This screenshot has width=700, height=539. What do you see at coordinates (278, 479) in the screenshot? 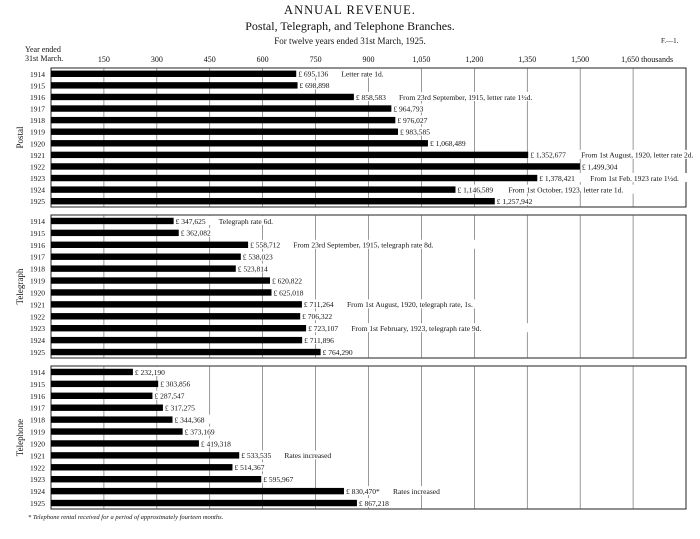
I see `value-label: £ 595,967` at bounding box center [278, 479].